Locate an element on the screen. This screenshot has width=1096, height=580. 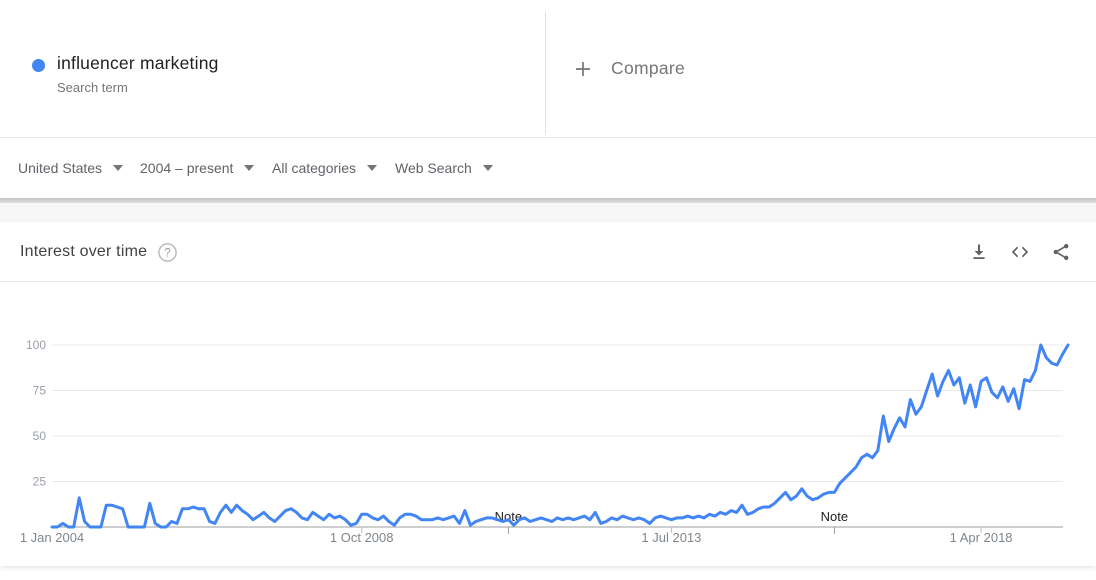
x-axis-tick-label: 1 Apr 2018 is located at coordinates (981, 537).